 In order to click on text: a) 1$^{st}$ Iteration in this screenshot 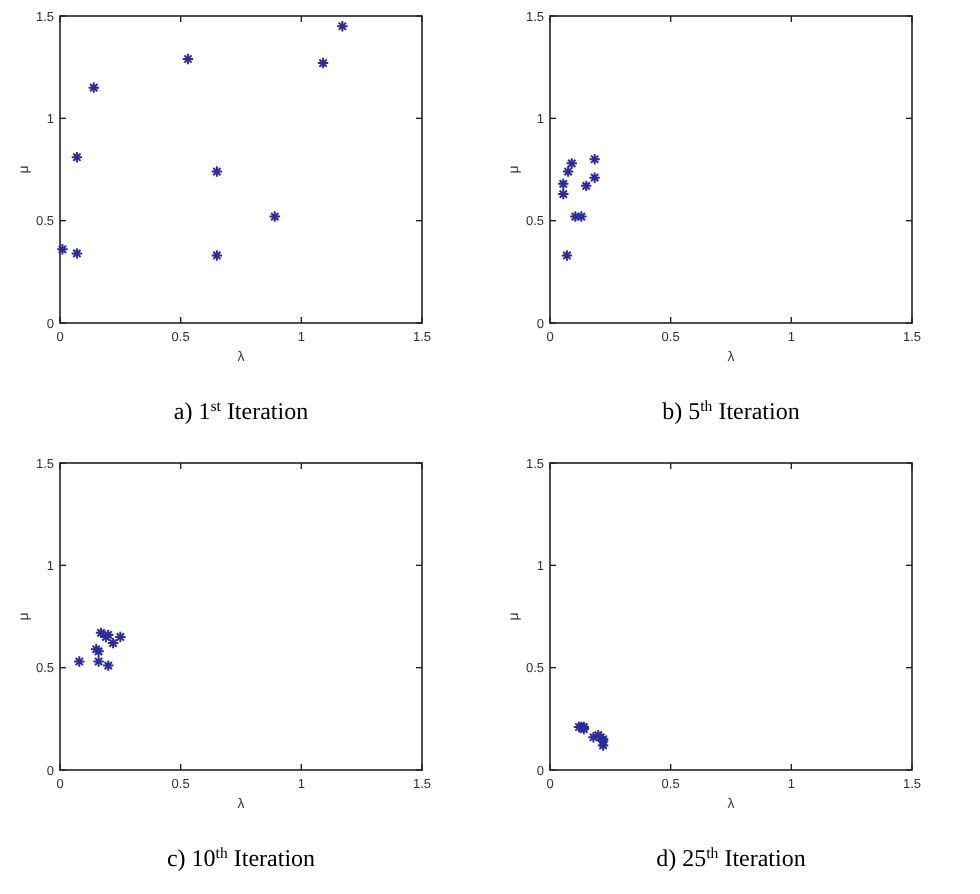, I will do `click(241, 410)`.